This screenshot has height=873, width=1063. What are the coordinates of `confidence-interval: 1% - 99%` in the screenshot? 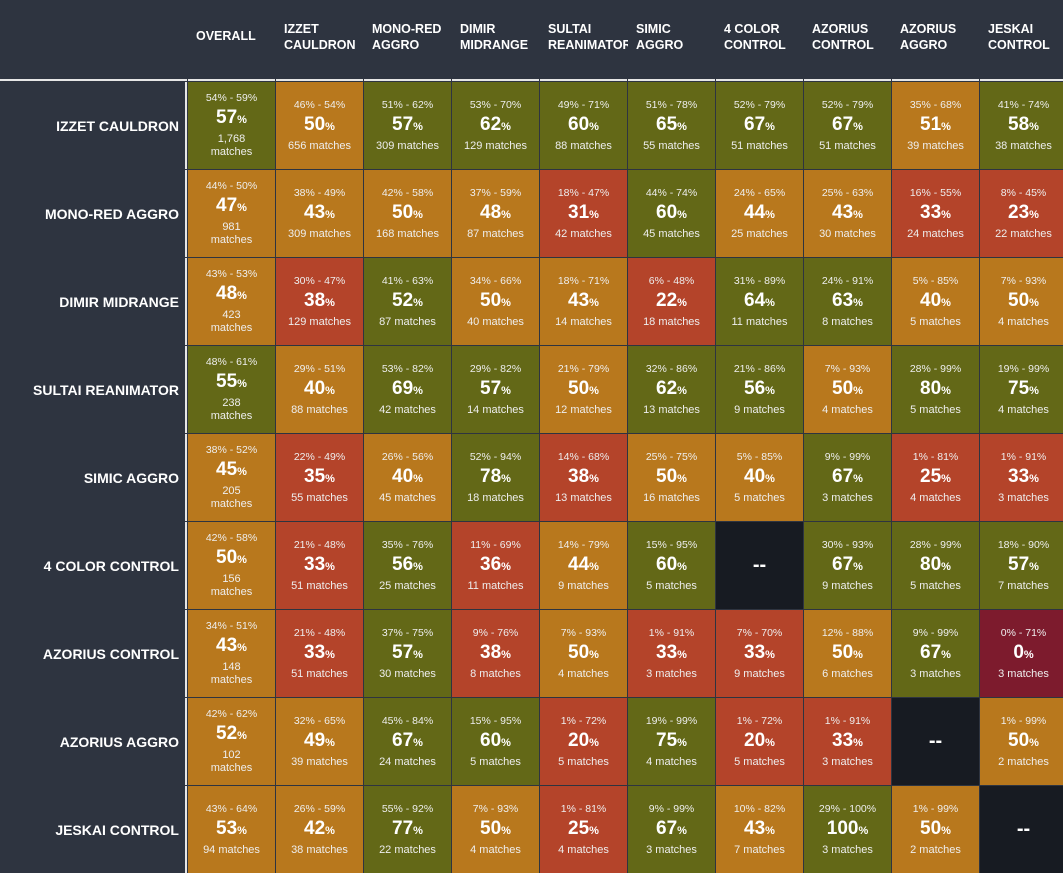 It's located at (1023, 720).